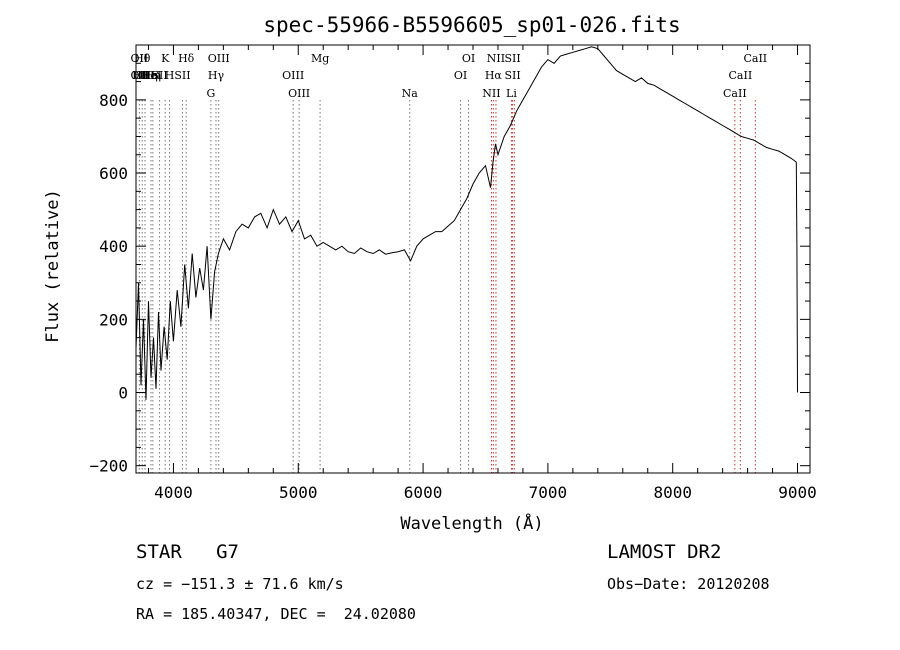  I want to click on sky-coordinates: RA = 185.40347, DEC = 24.02080, so click(276, 614).